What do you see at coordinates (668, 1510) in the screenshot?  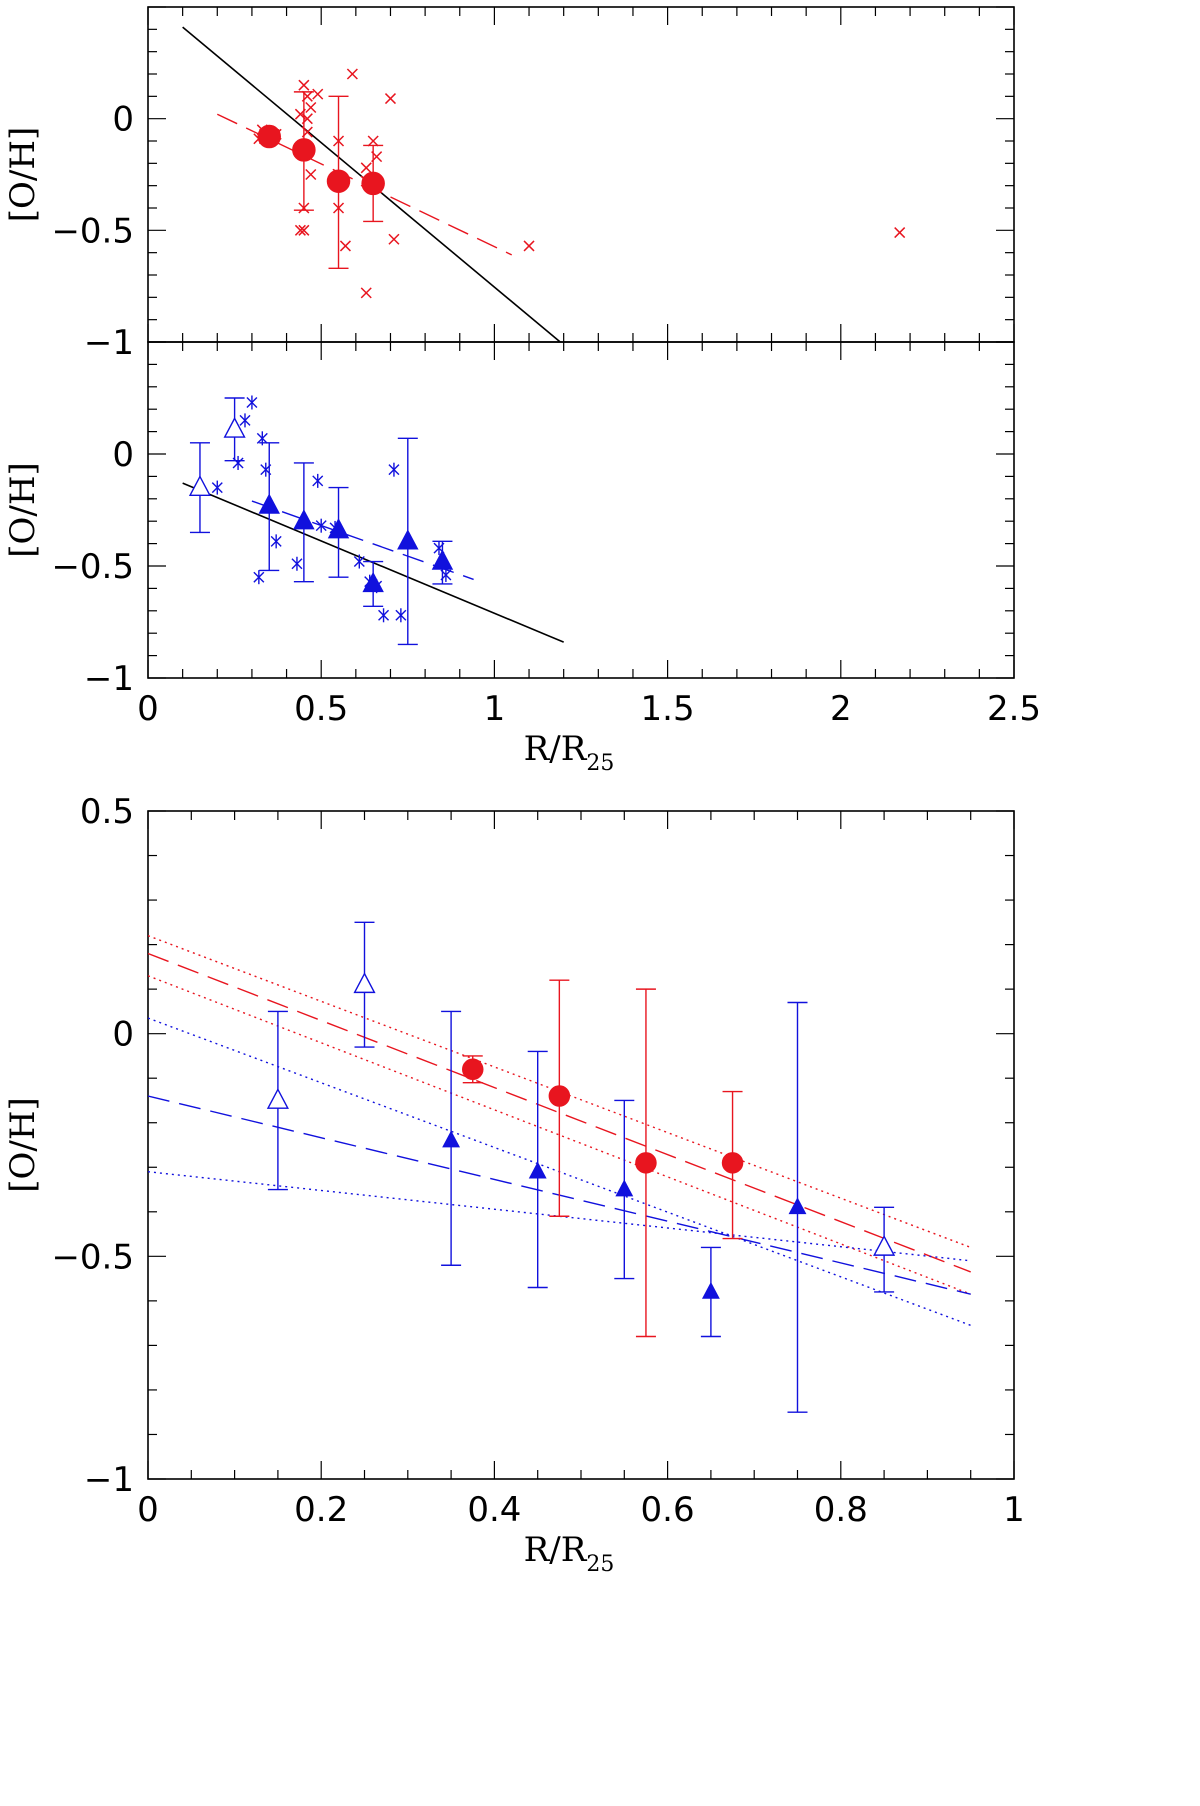 I see `x-tick-label: 0.6` at bounding box center [668, 1510].